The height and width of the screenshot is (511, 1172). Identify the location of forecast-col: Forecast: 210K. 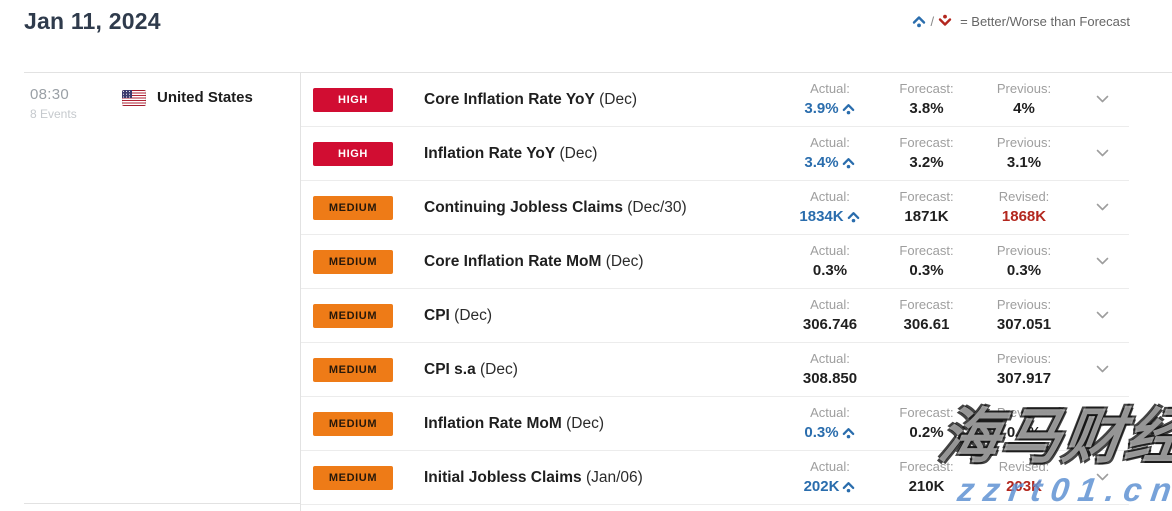
(926, 476).